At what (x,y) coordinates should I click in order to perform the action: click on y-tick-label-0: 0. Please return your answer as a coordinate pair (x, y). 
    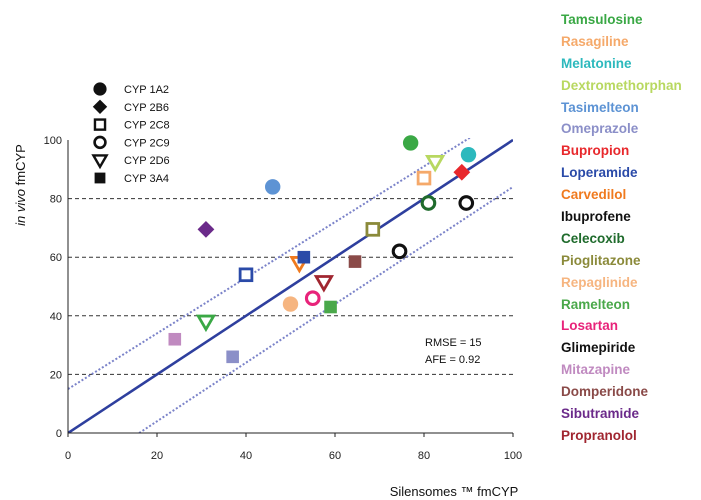
    Looking at the image, I should click on (59, 434).